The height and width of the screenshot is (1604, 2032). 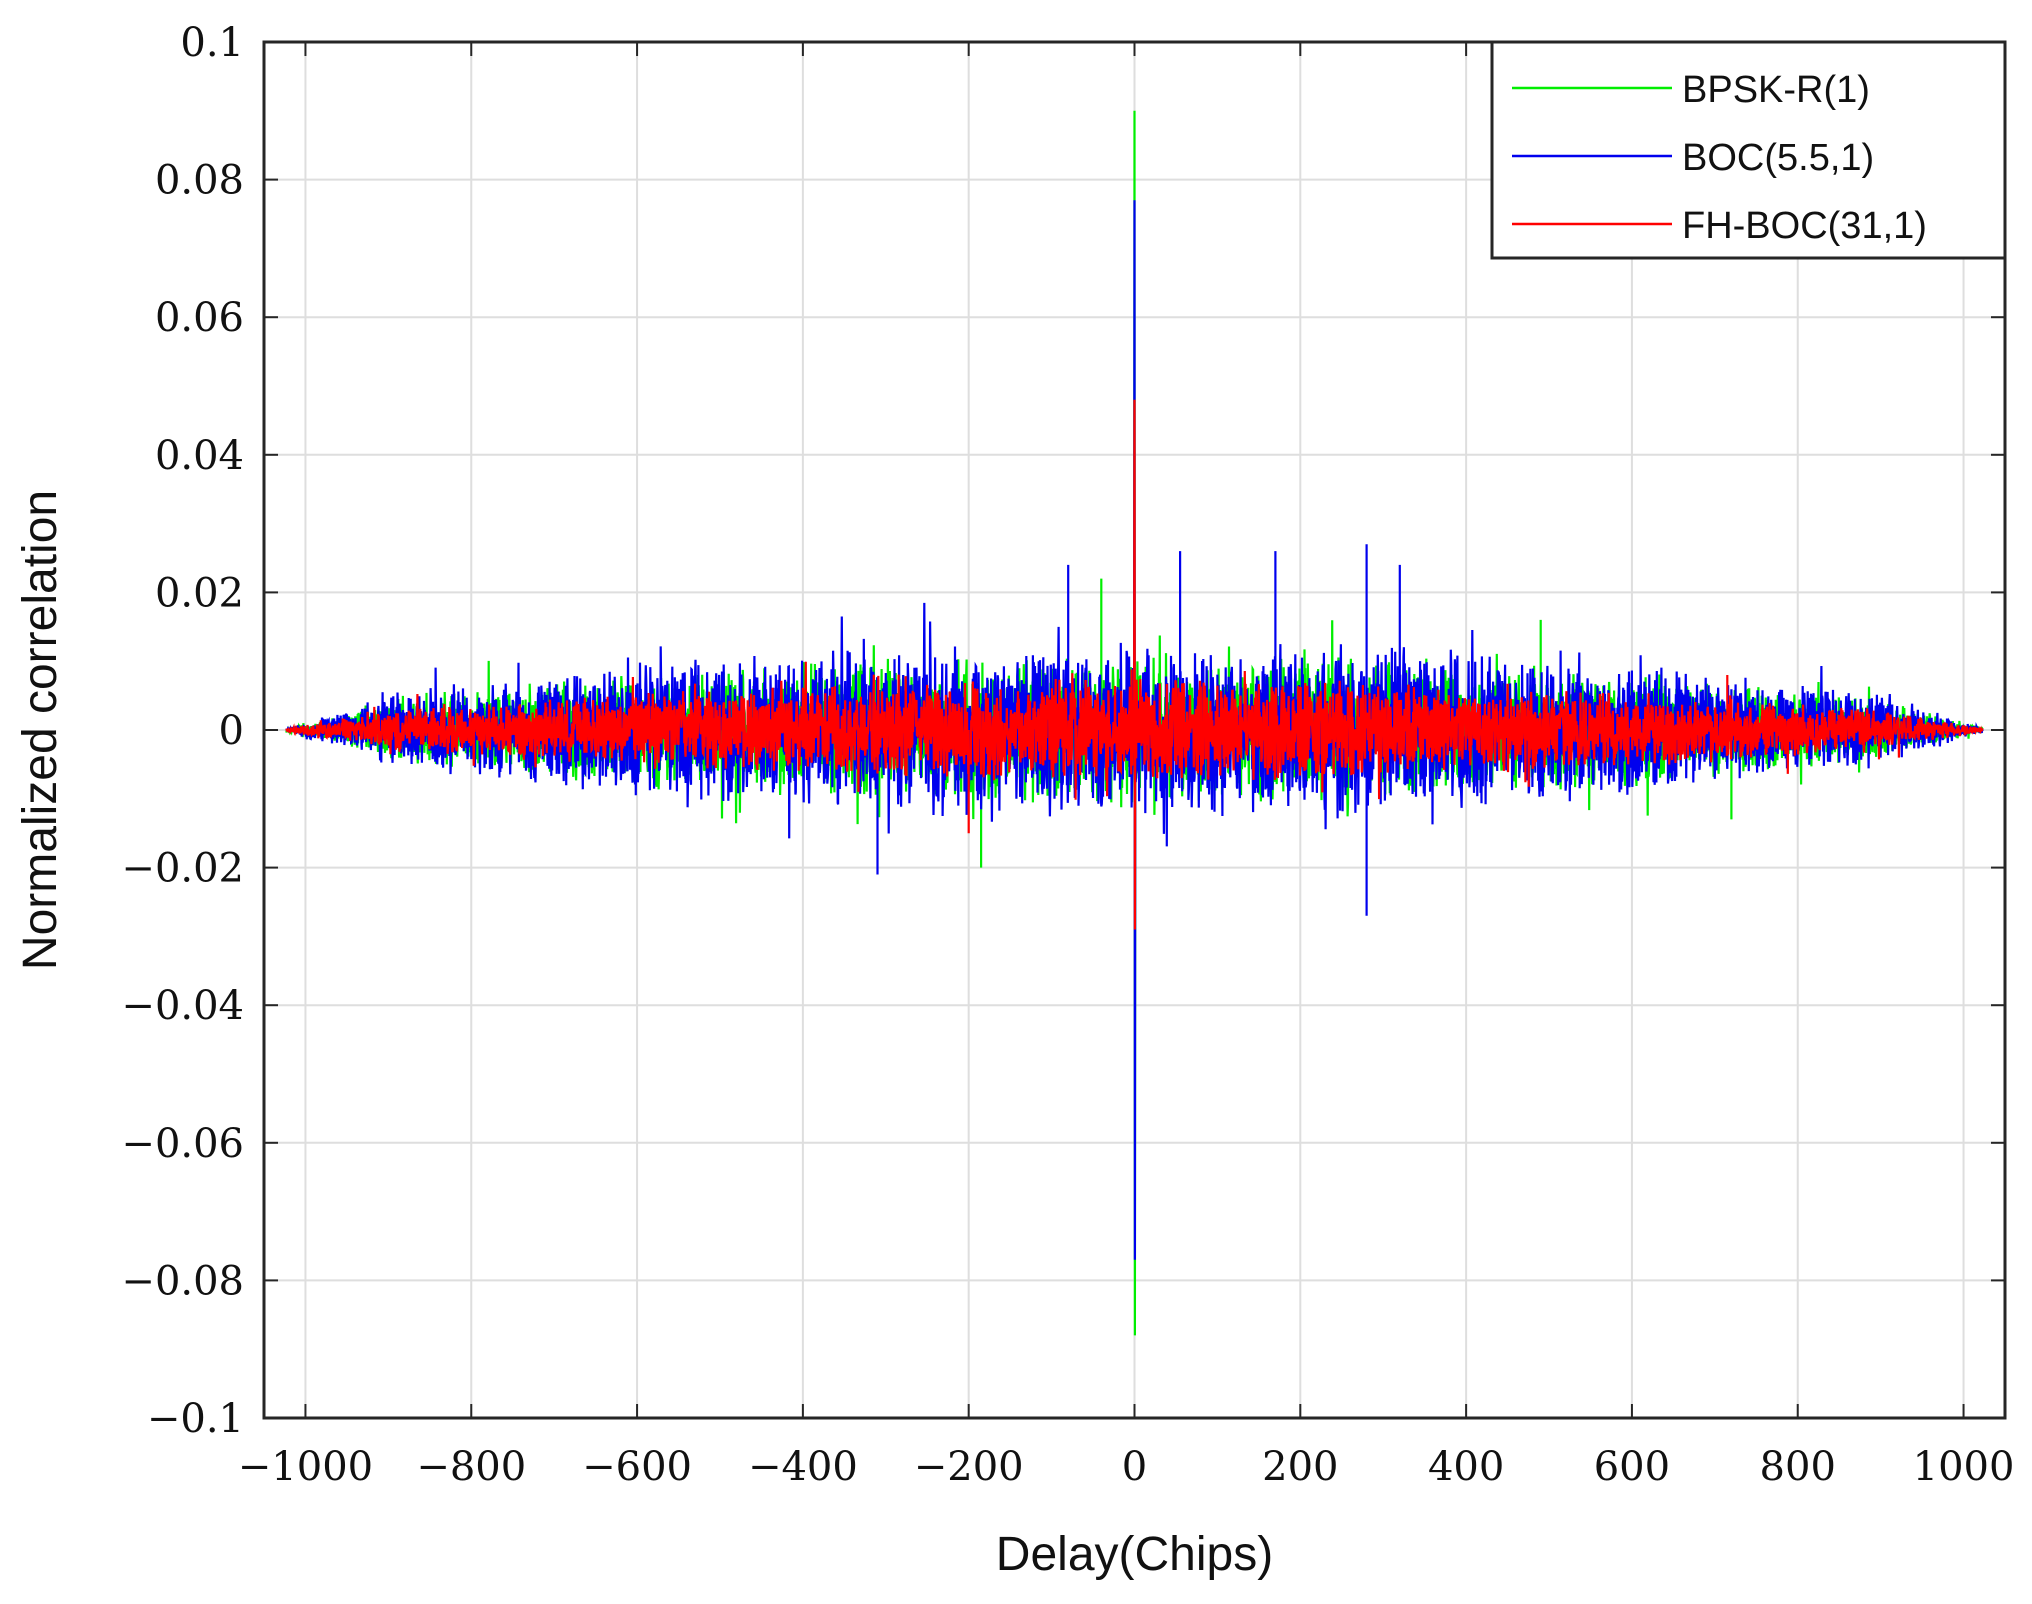 What do you see at coordinates (1804, 226) in the screenshot?
I see `legend-label-fh-boc-31-1: FH-BOC(31,1)` at bounding box center [1804, 226].